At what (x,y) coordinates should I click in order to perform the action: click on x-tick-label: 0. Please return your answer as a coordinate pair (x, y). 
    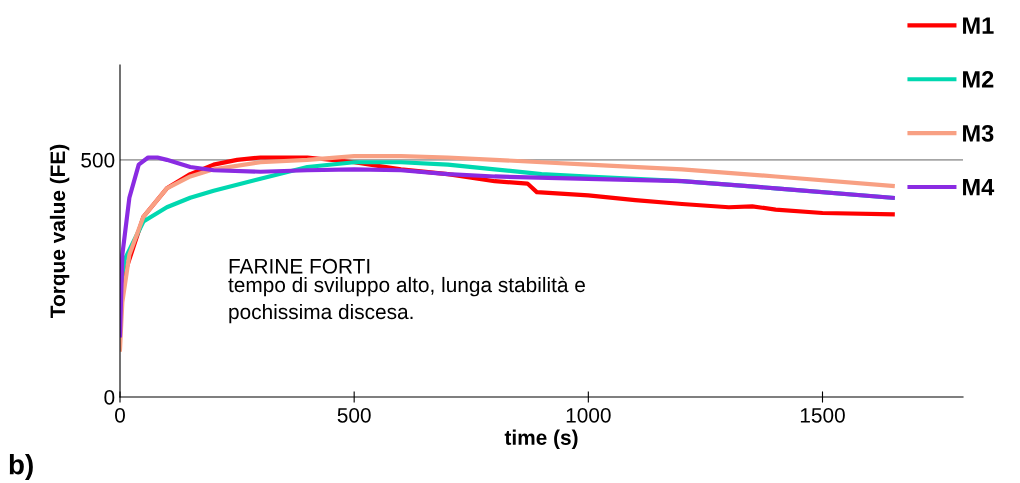
    Looking at the image, I should click on (120, 415).